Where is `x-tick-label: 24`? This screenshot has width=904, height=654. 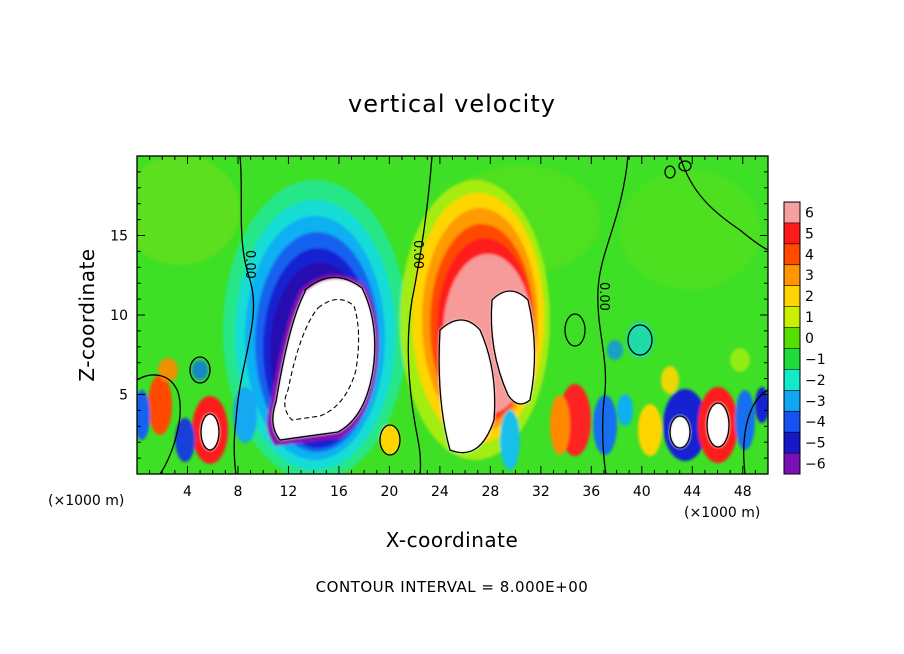
x-tick-label: 24 is located at coordinates (440, 492).